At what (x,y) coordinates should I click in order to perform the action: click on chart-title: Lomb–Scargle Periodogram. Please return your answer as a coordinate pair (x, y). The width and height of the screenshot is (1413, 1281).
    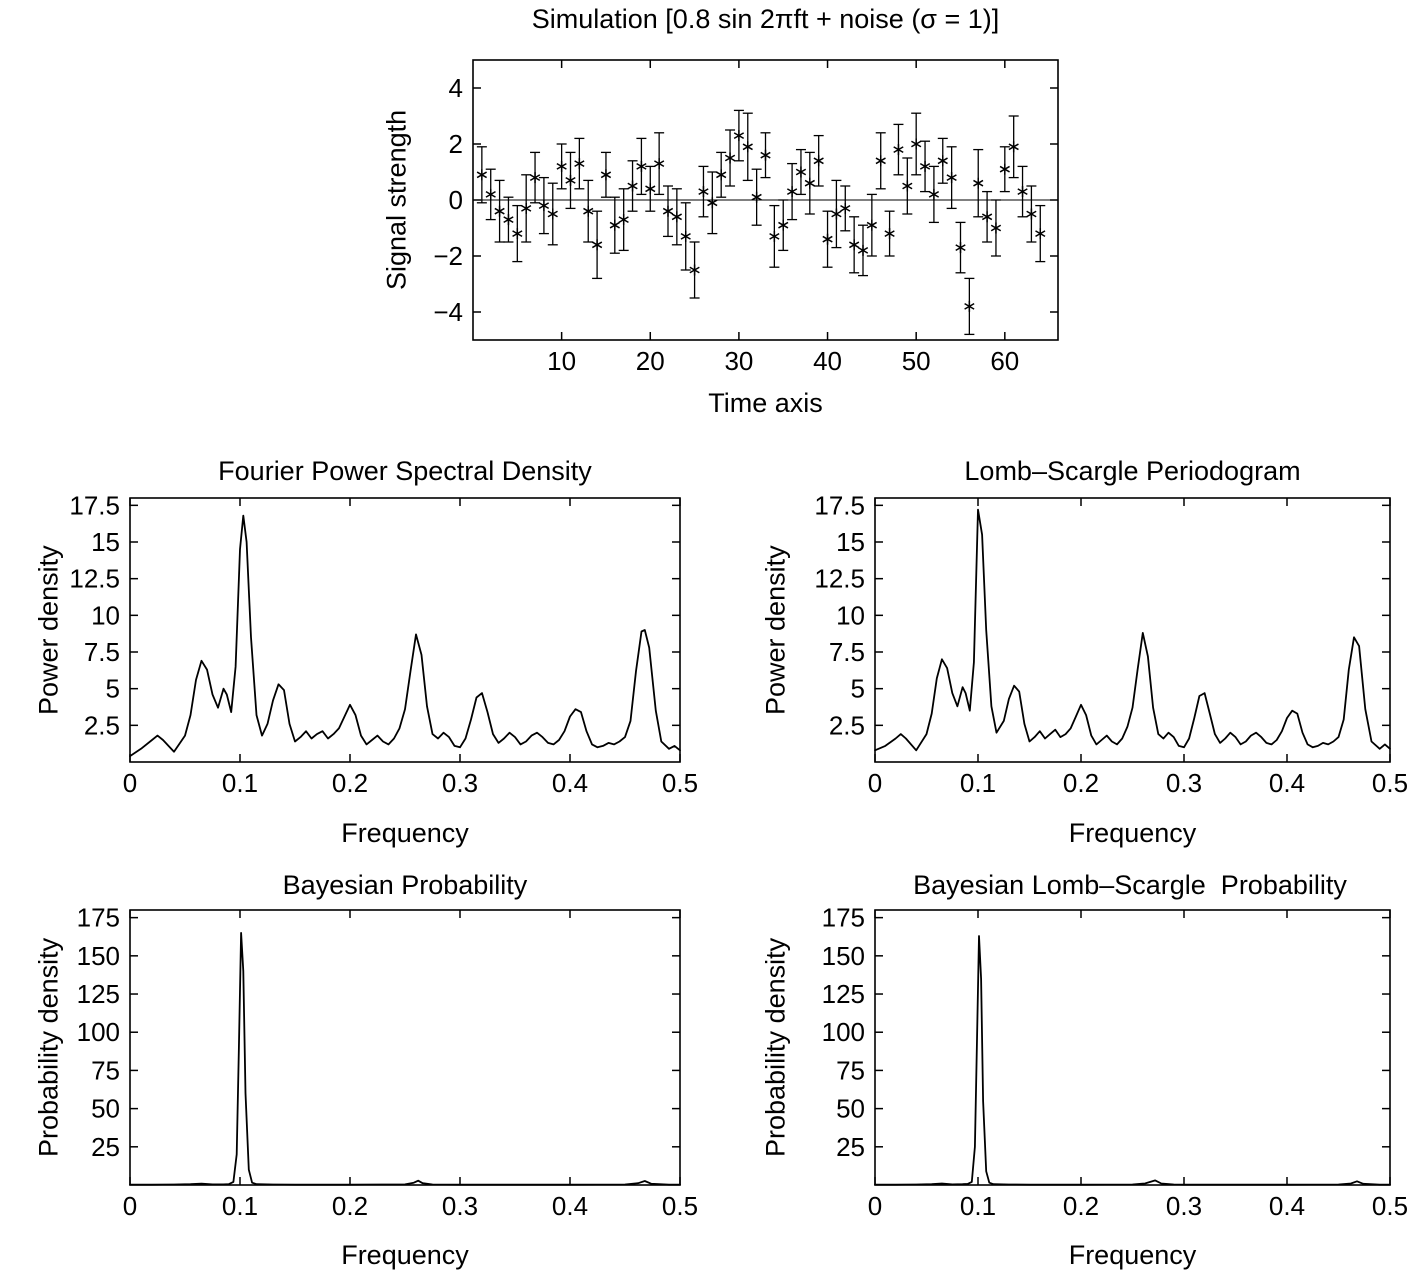
    Looking at the image, I should click on (1132, 471).